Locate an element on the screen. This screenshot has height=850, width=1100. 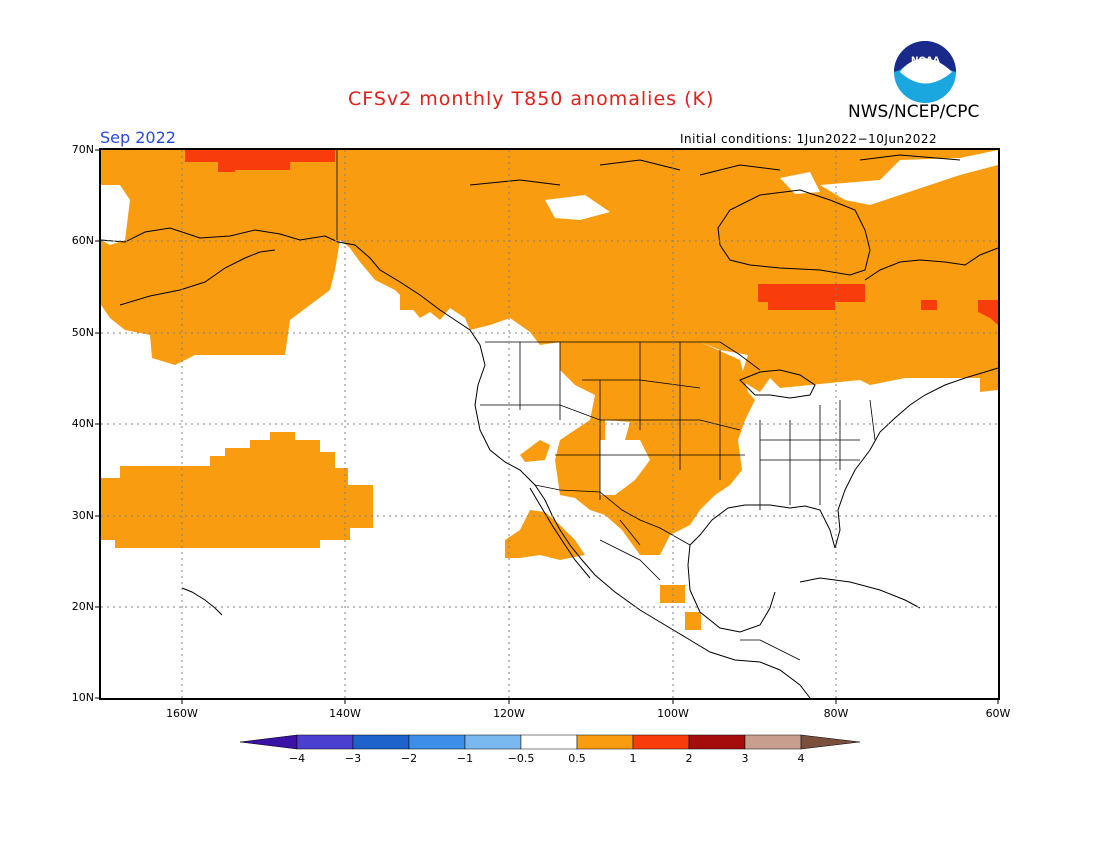
coastline-alaska-south is located at coordinates (197, 277).